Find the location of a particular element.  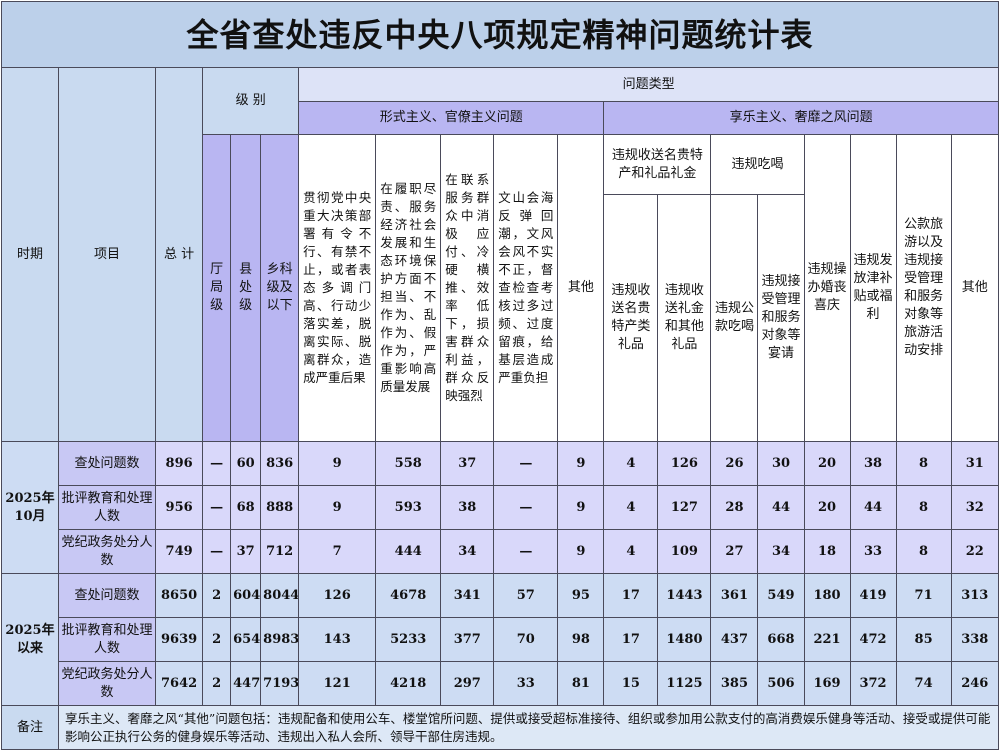

header-cell: 时期 is located at coordinates (30, 254).